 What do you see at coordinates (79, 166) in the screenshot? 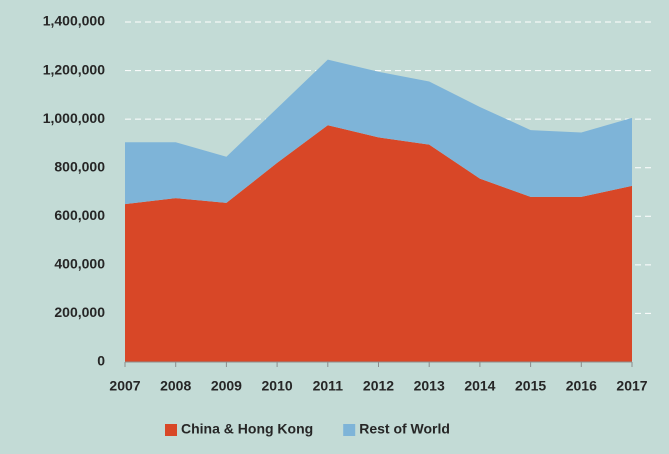
I see `y-tick-label: 800,000` at bounding box center [79, 166].